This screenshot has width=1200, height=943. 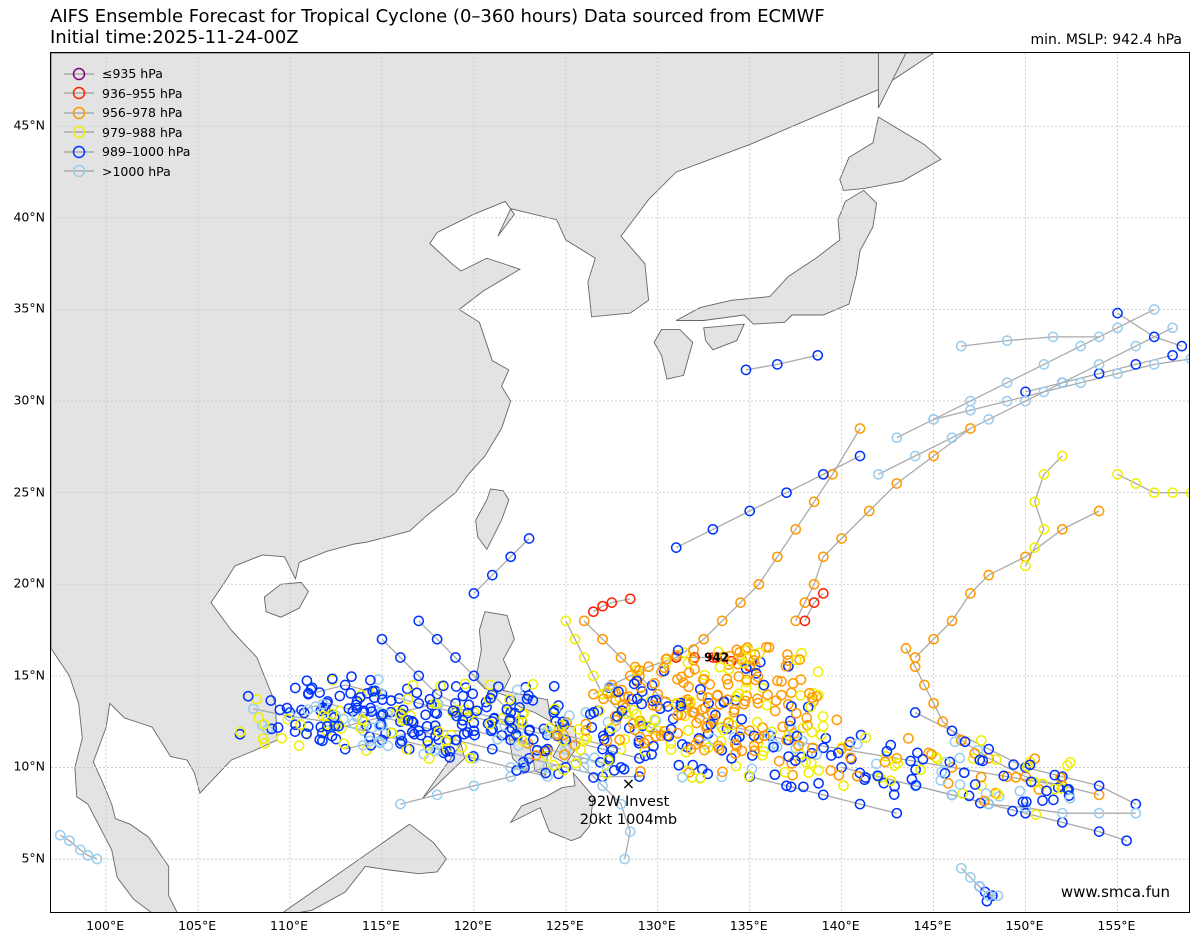 I want to click on lon-tick-label: 110°E, so click(x=289, y=925).